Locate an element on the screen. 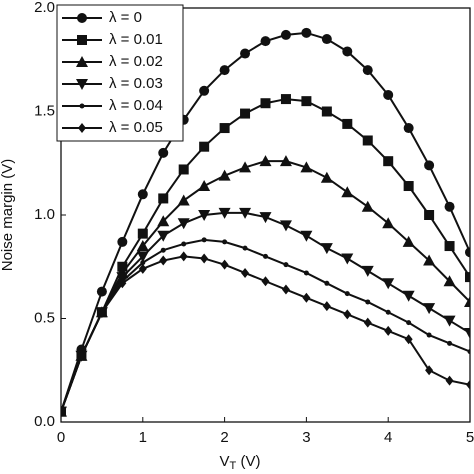 The image size is (474, 474). y-tick-label: 1.0 is located at coordinates (44, 214).